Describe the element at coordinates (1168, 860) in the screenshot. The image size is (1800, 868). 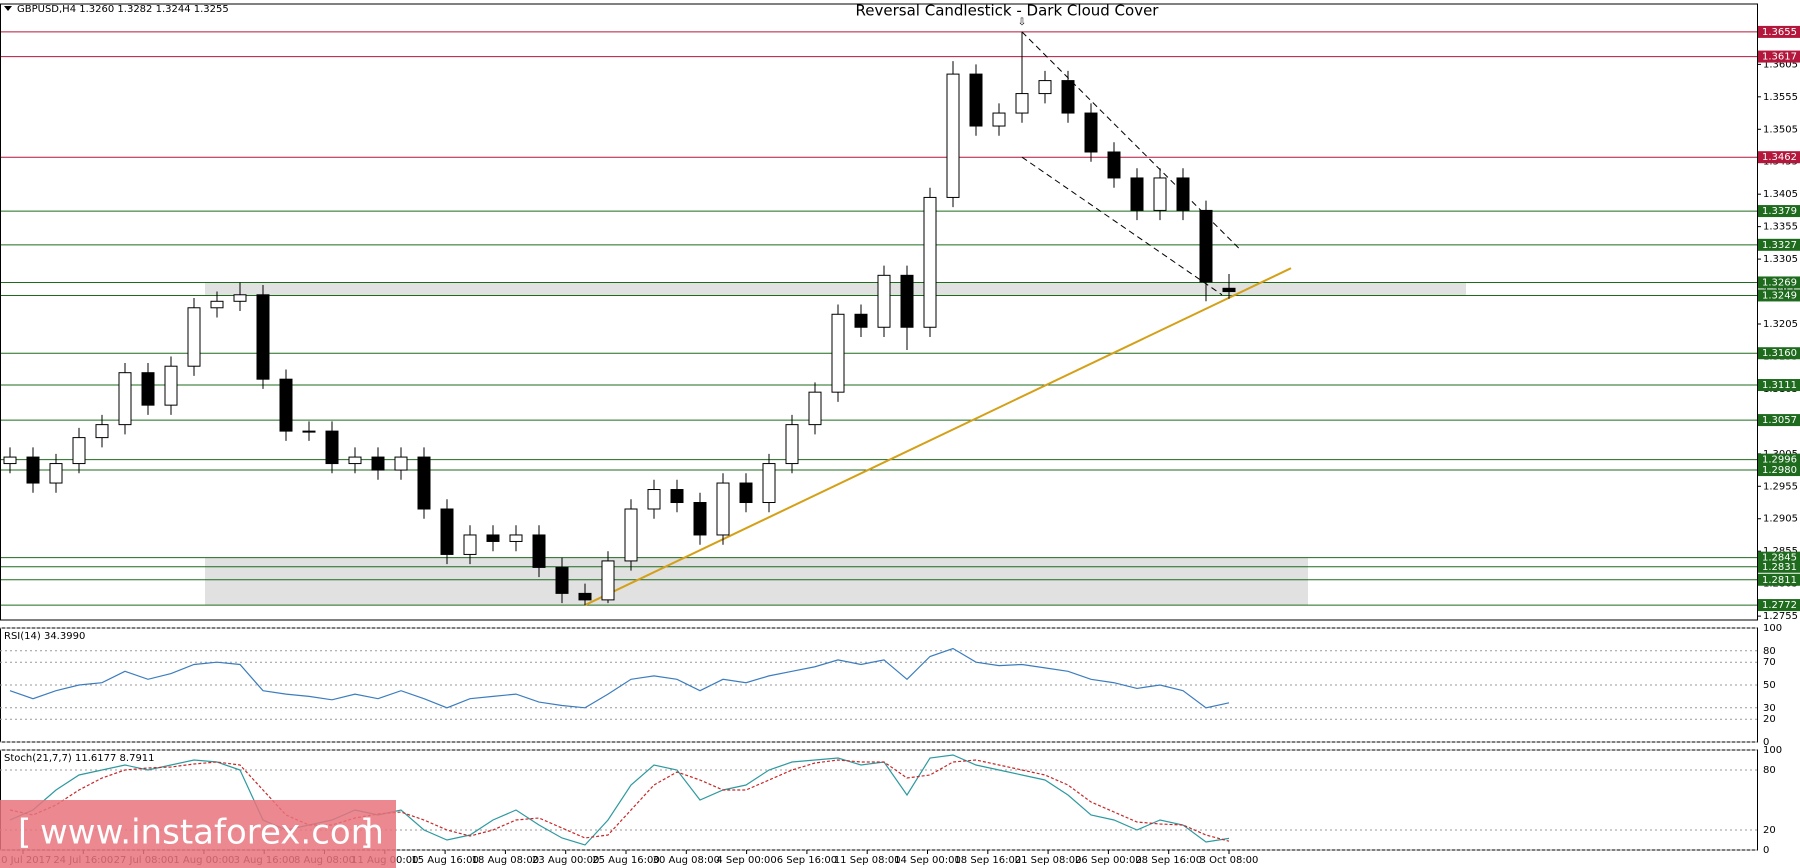
I see `x-tick-label: 28 Sep 16:00` at that location.